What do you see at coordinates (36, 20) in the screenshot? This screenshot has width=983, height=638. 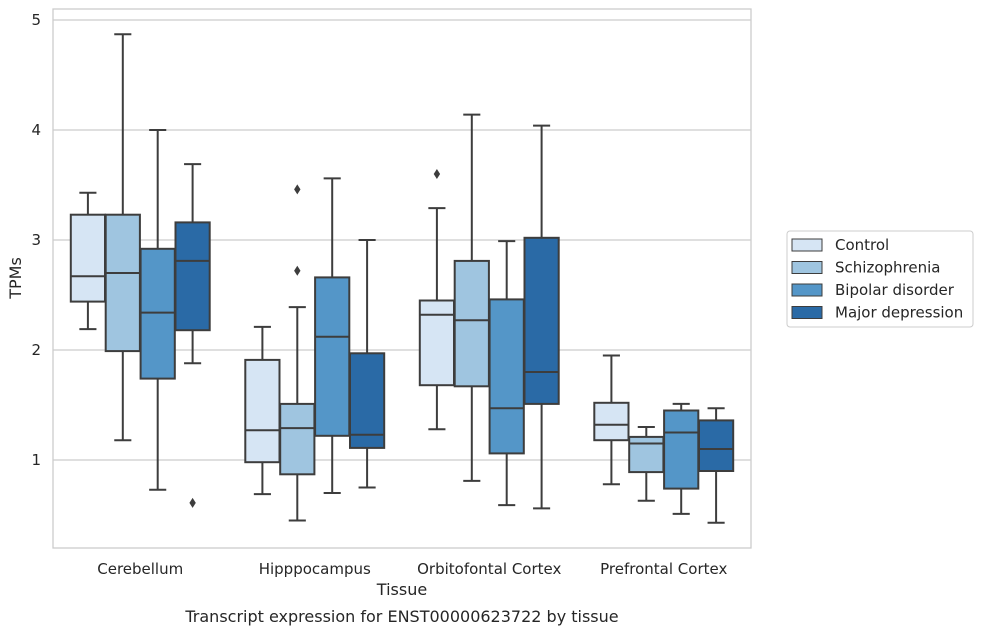 I see `y-tick-label: 5` at bounding box center [36, 20].